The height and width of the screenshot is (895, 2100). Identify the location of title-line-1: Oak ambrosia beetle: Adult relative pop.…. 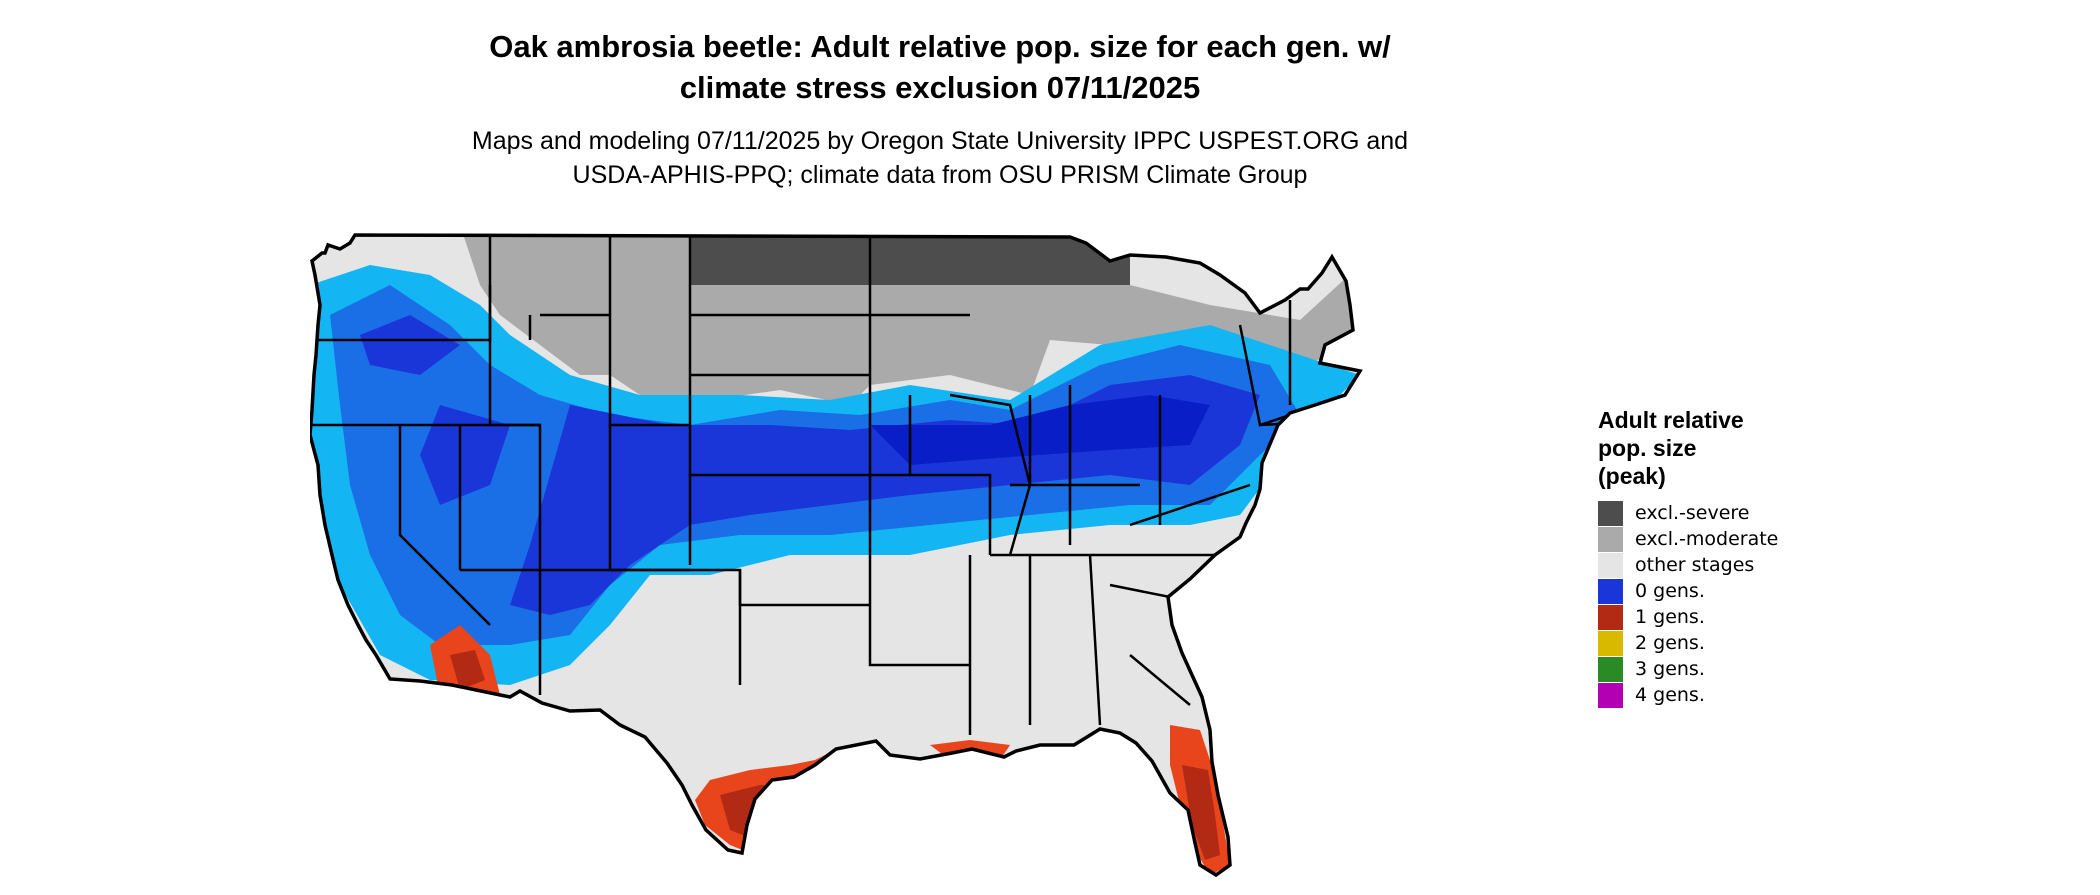
(940, 46).